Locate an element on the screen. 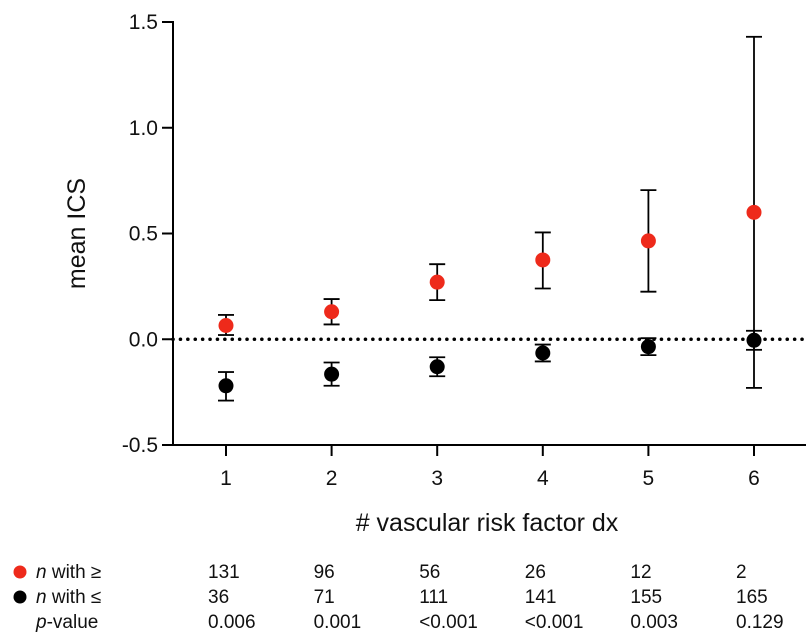  y-tick-label: 0.0 is located at coordinates (143, 339).